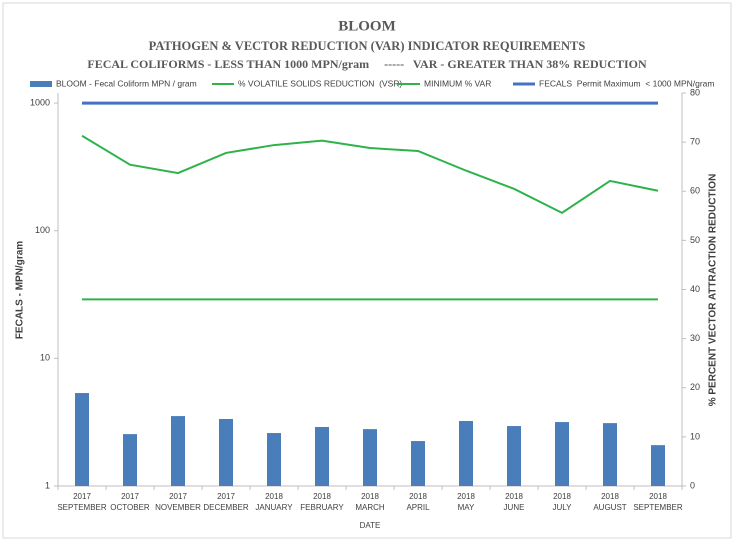 This screenshot has height=541, width=734. What do you see at coordinates (695, 436) in the screenshot?
I see `y2-tick-label: 10` at bounding box center [695, 436].